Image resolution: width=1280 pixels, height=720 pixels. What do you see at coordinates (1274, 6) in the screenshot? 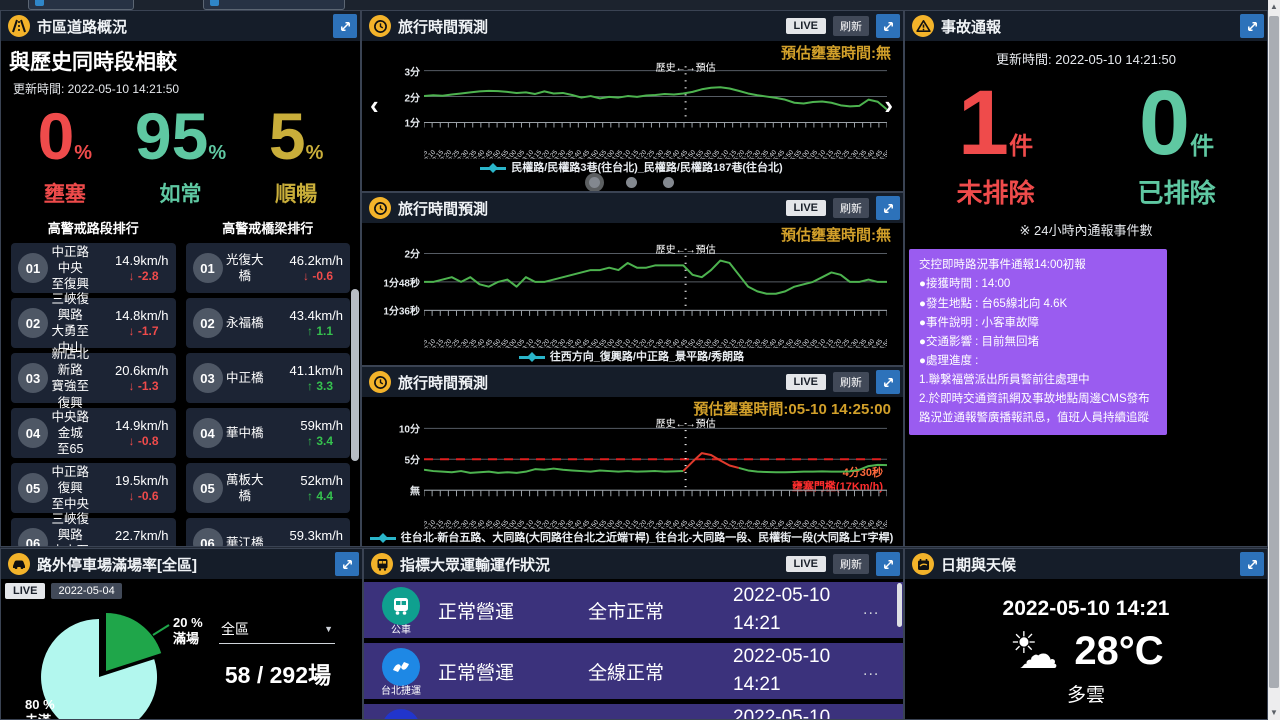
I see `scroll-up-arrow: ▲` at bounding box center [1274, 6].